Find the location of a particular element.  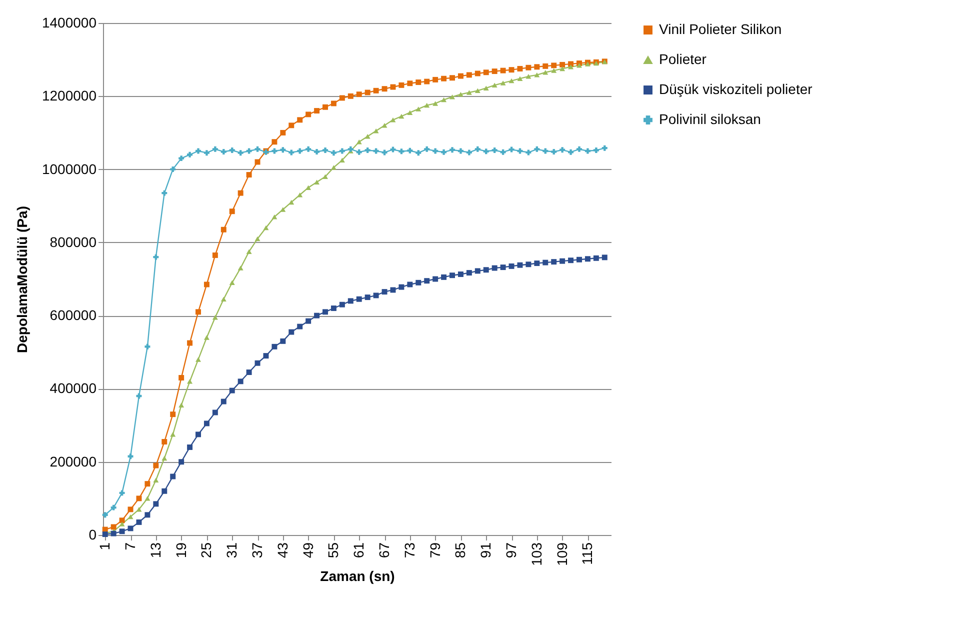

y-tick-label: 1000000 is located at coordinates (69, 168).